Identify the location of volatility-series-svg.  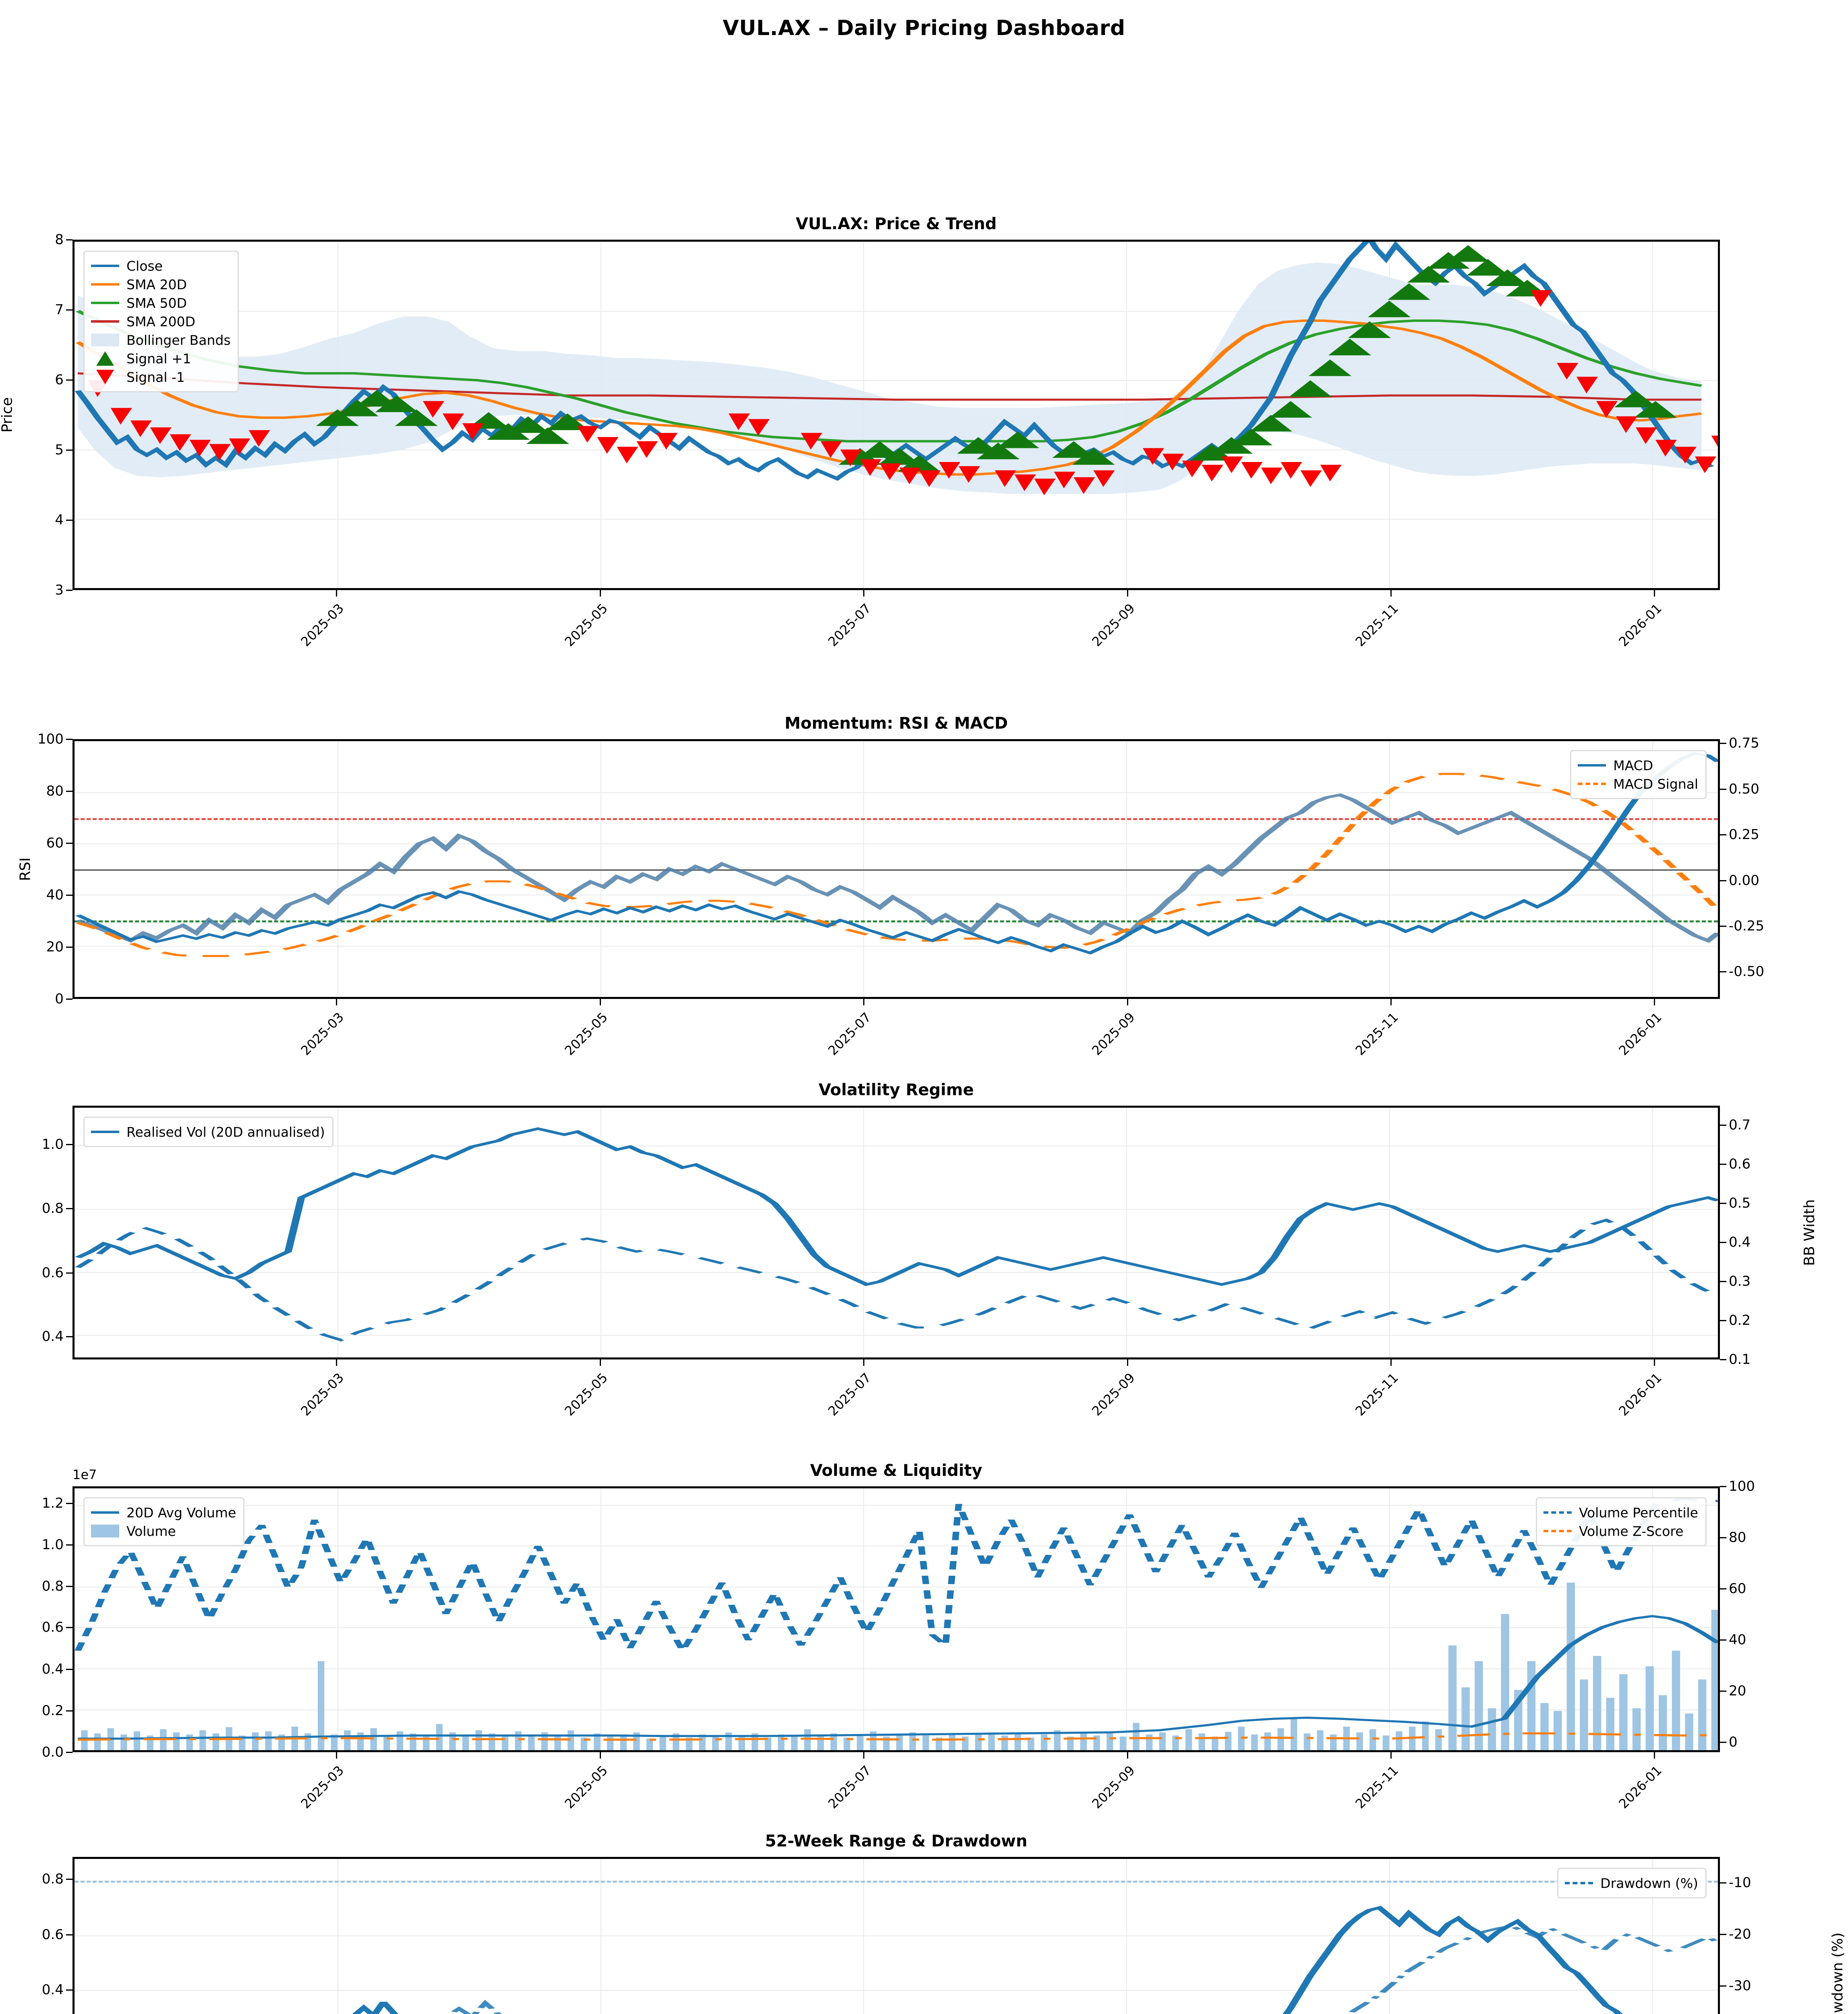
(897, 1234).